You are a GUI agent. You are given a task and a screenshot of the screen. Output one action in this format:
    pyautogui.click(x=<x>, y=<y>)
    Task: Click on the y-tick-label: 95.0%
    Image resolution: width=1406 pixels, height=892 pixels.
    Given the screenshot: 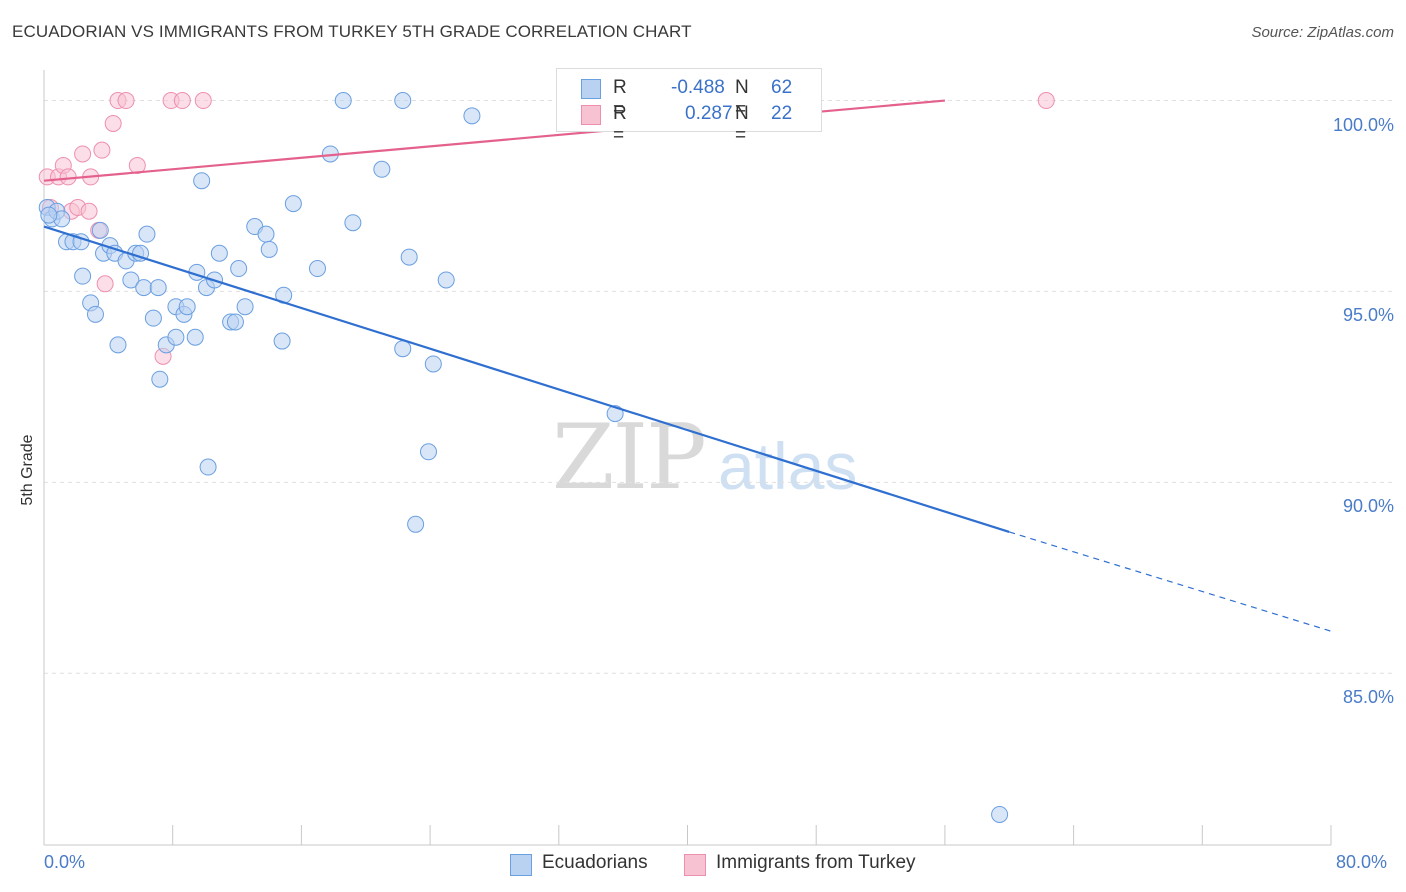 What is the action you would take?
    pyautogui.click(x=1368, y=315)
    